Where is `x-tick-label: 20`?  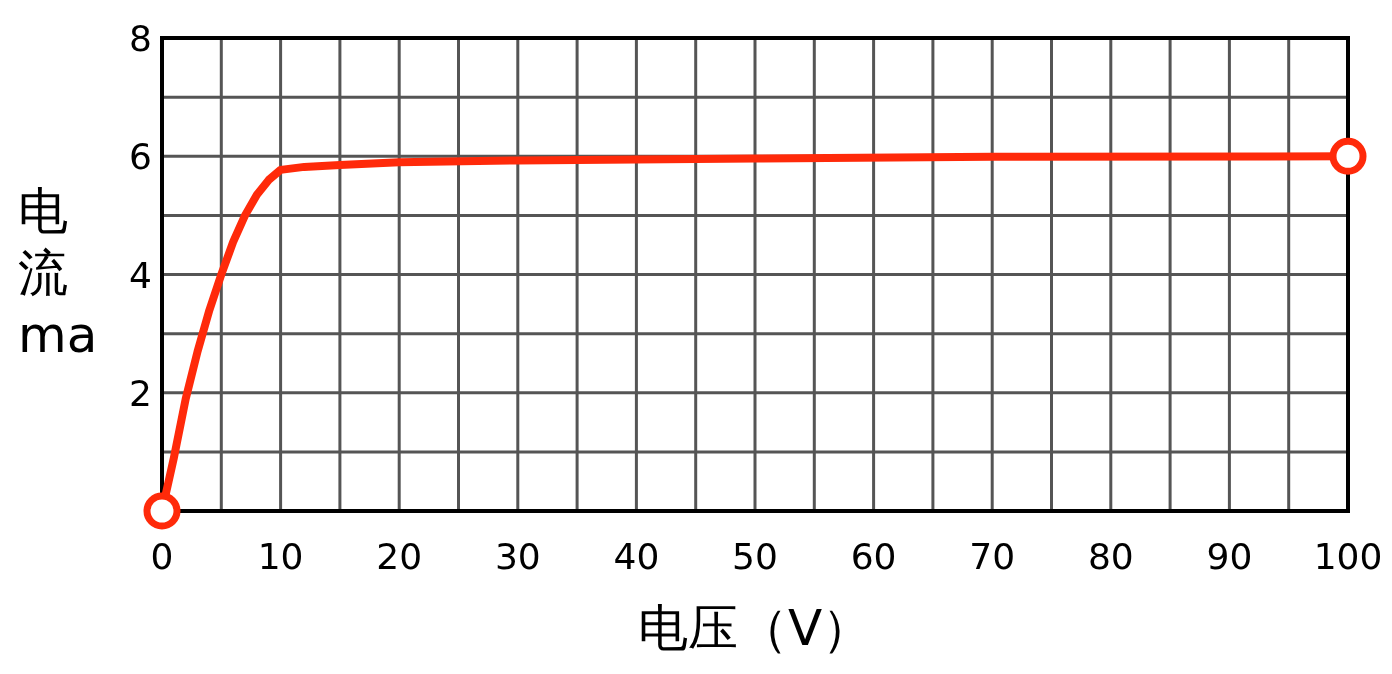 x-tick-label: 20 is located at coordinates (399, 556).